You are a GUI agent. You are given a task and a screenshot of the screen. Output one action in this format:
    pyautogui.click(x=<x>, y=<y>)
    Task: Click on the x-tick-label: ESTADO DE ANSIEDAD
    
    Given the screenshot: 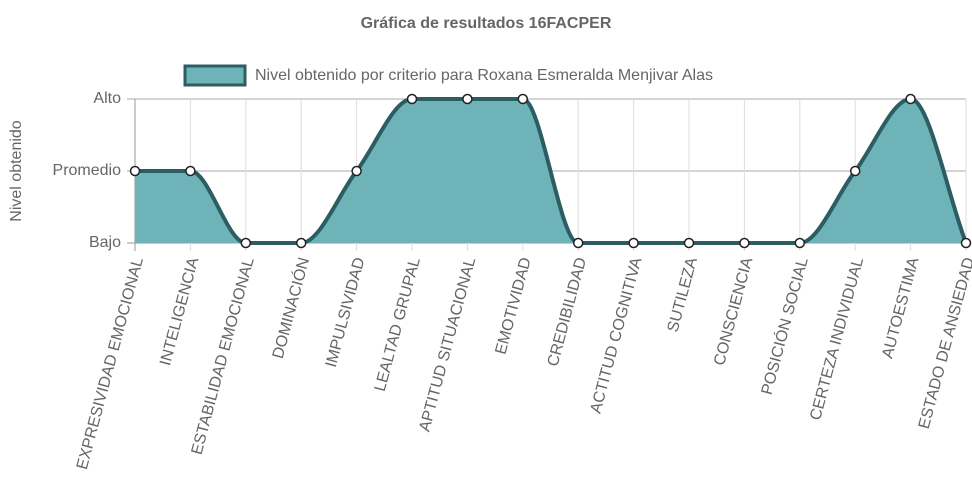 What is the action you would take?
    pyautogui.click(x=944, y=343)
    